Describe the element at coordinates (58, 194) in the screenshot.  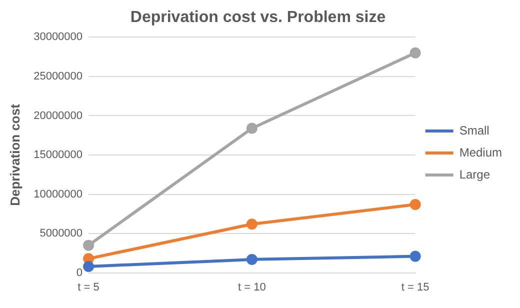
I see `y-tick-label: 10000000` at that location.